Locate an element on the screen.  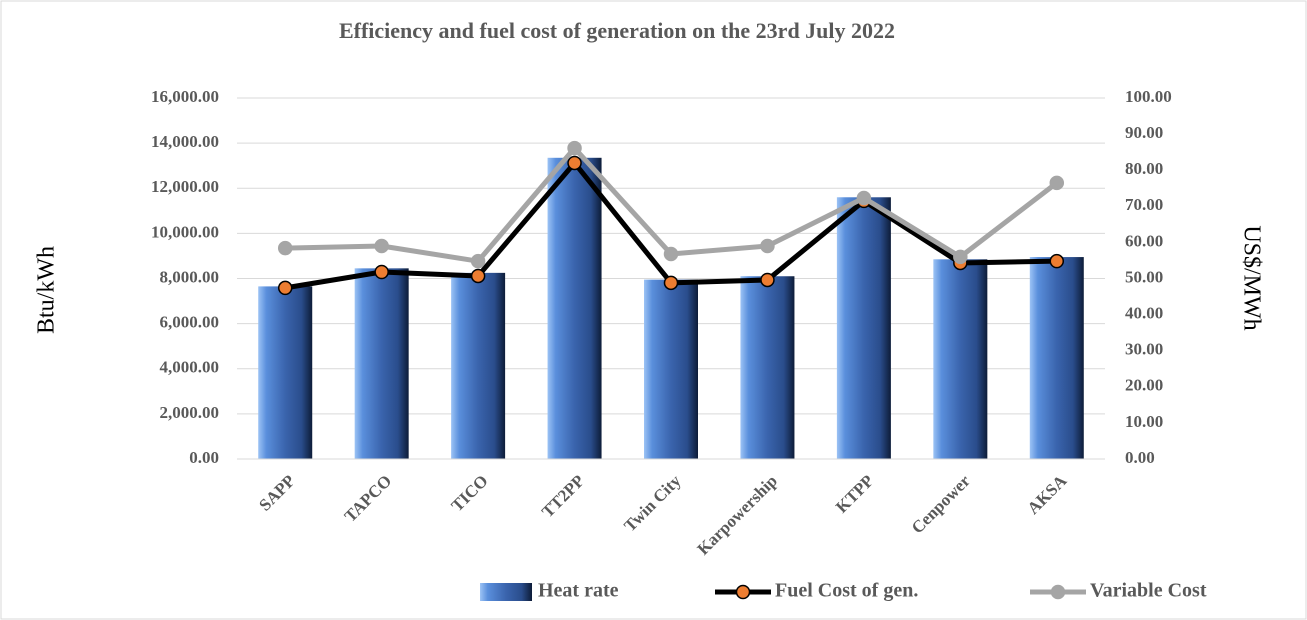
legend-swatch is located at coordinates (506, 592).